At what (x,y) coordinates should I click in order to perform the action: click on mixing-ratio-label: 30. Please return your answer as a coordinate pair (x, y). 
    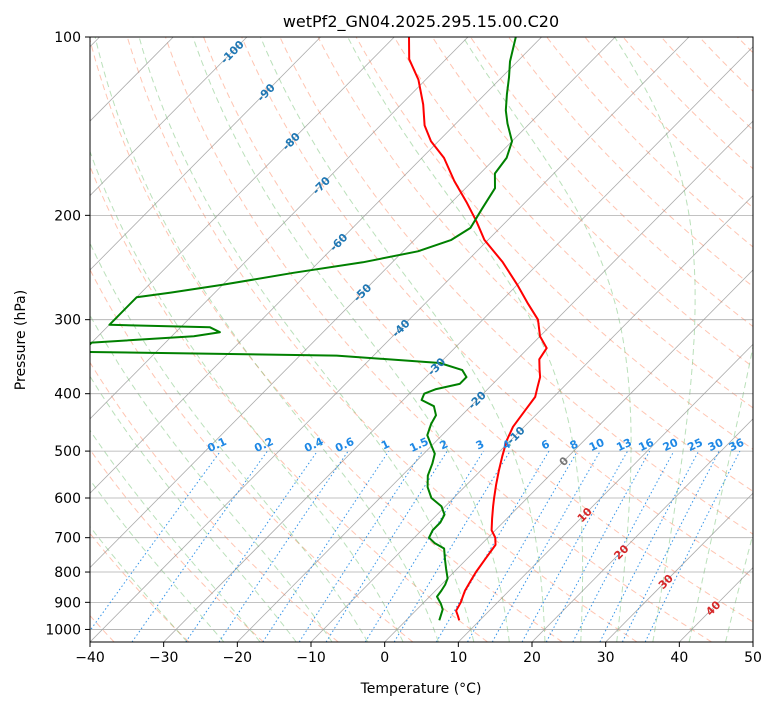
    Looking at the image, I should click on (716, 445).